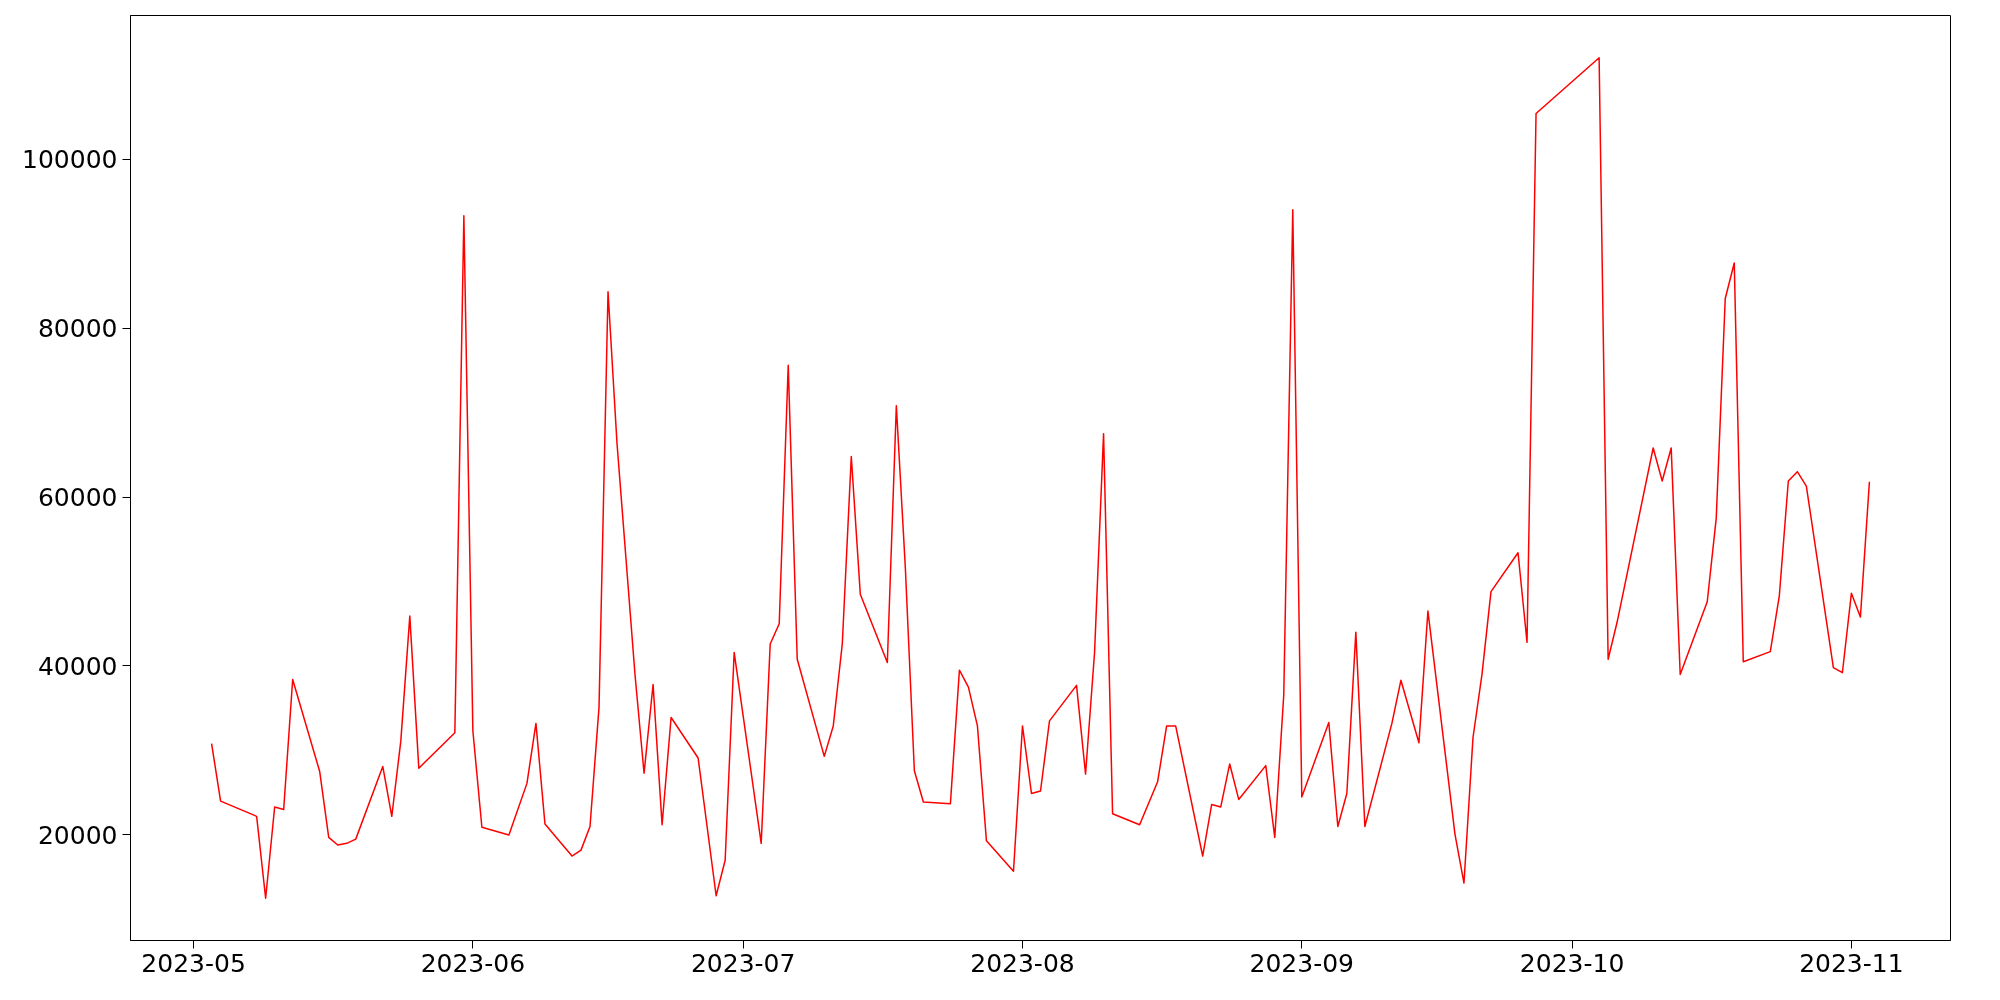 This screenshot has width=2000, height=1000. What do you see at coordinates (1022, 963) in the screenshot?
I see `x-tick-label: 2023-08` at bounding box center [1022, 963].